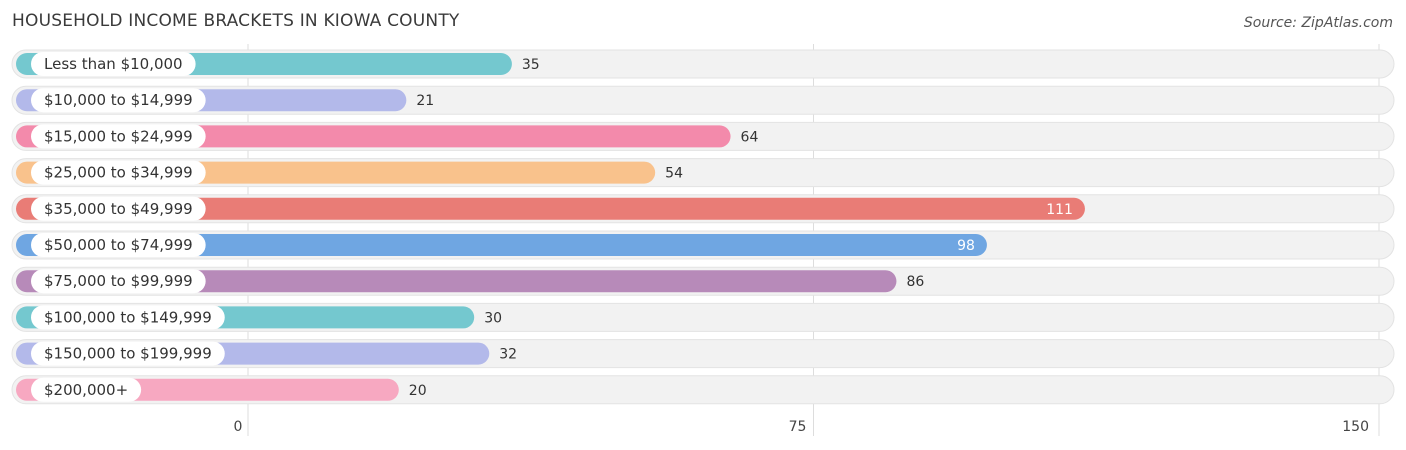 The image size is (1406, 450). I want to click on bar-row: $10,000 to $14,999 21, so click(703, 100).